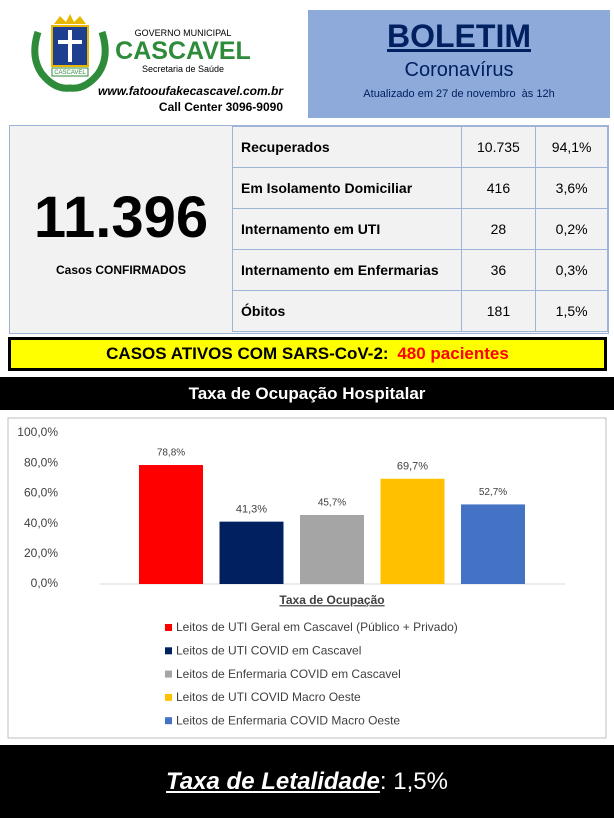  What do you see at coordinates (347, 147) in the screenshot?
I see `table-cell: Recuperados` at bounding box center [347, 147].